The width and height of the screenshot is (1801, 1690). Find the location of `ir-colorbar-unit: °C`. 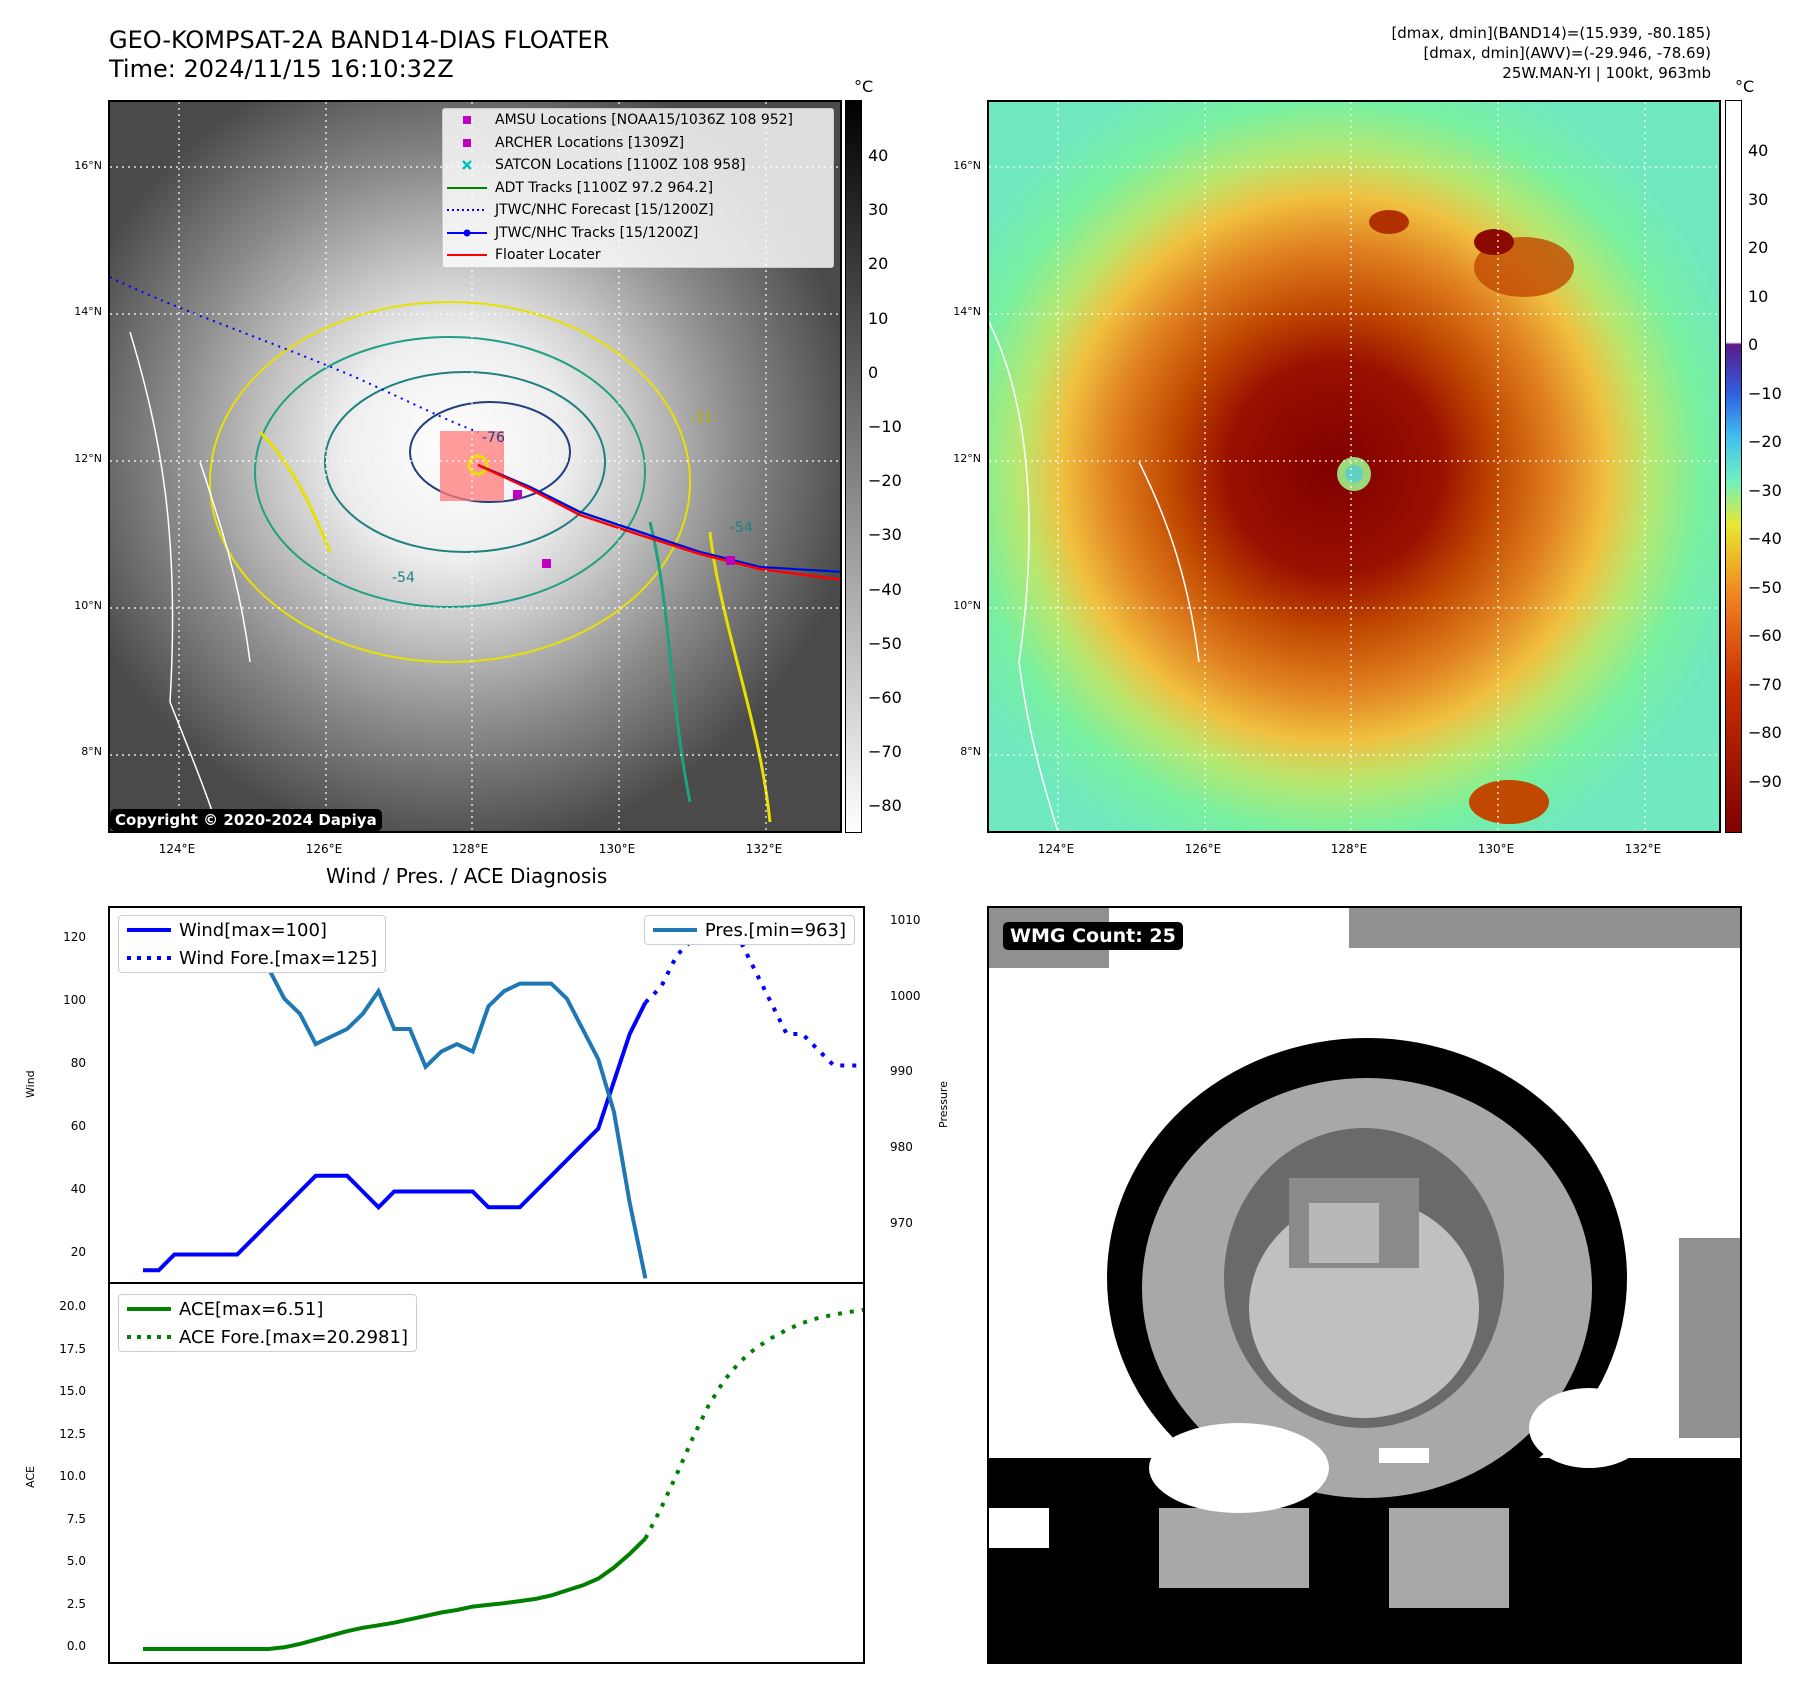

ir-colorbar-unit: °C is located at coordinates (864, 86).